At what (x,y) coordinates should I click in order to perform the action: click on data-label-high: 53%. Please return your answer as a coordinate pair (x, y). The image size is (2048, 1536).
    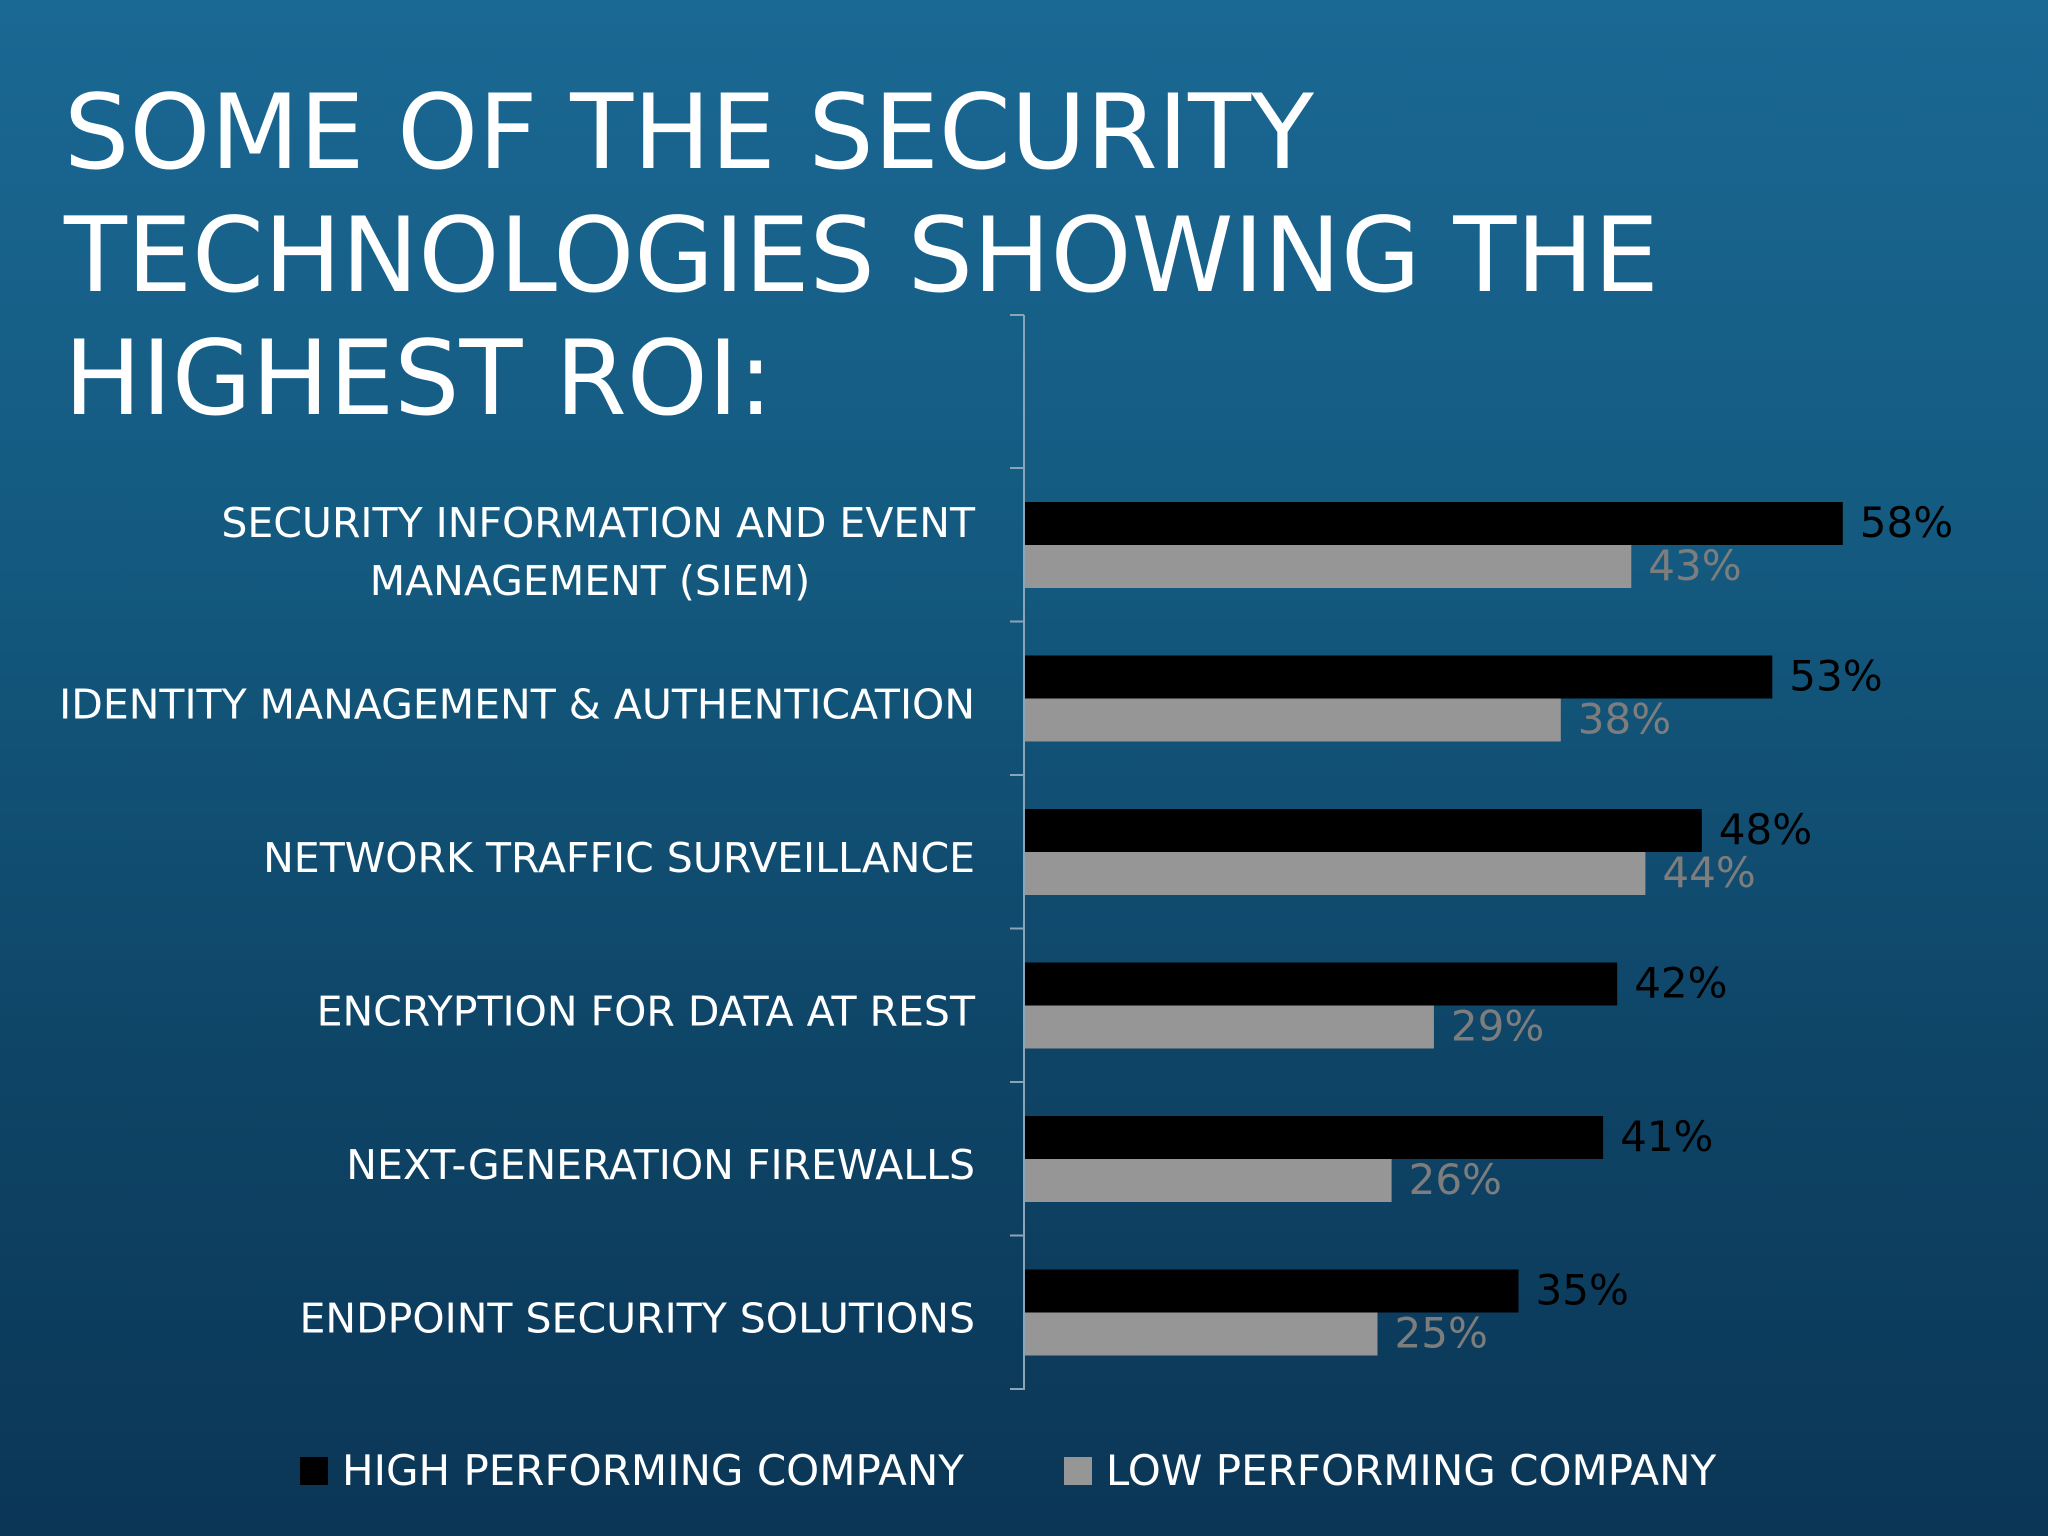
    Looking at the image, I should click on (1835, 676).